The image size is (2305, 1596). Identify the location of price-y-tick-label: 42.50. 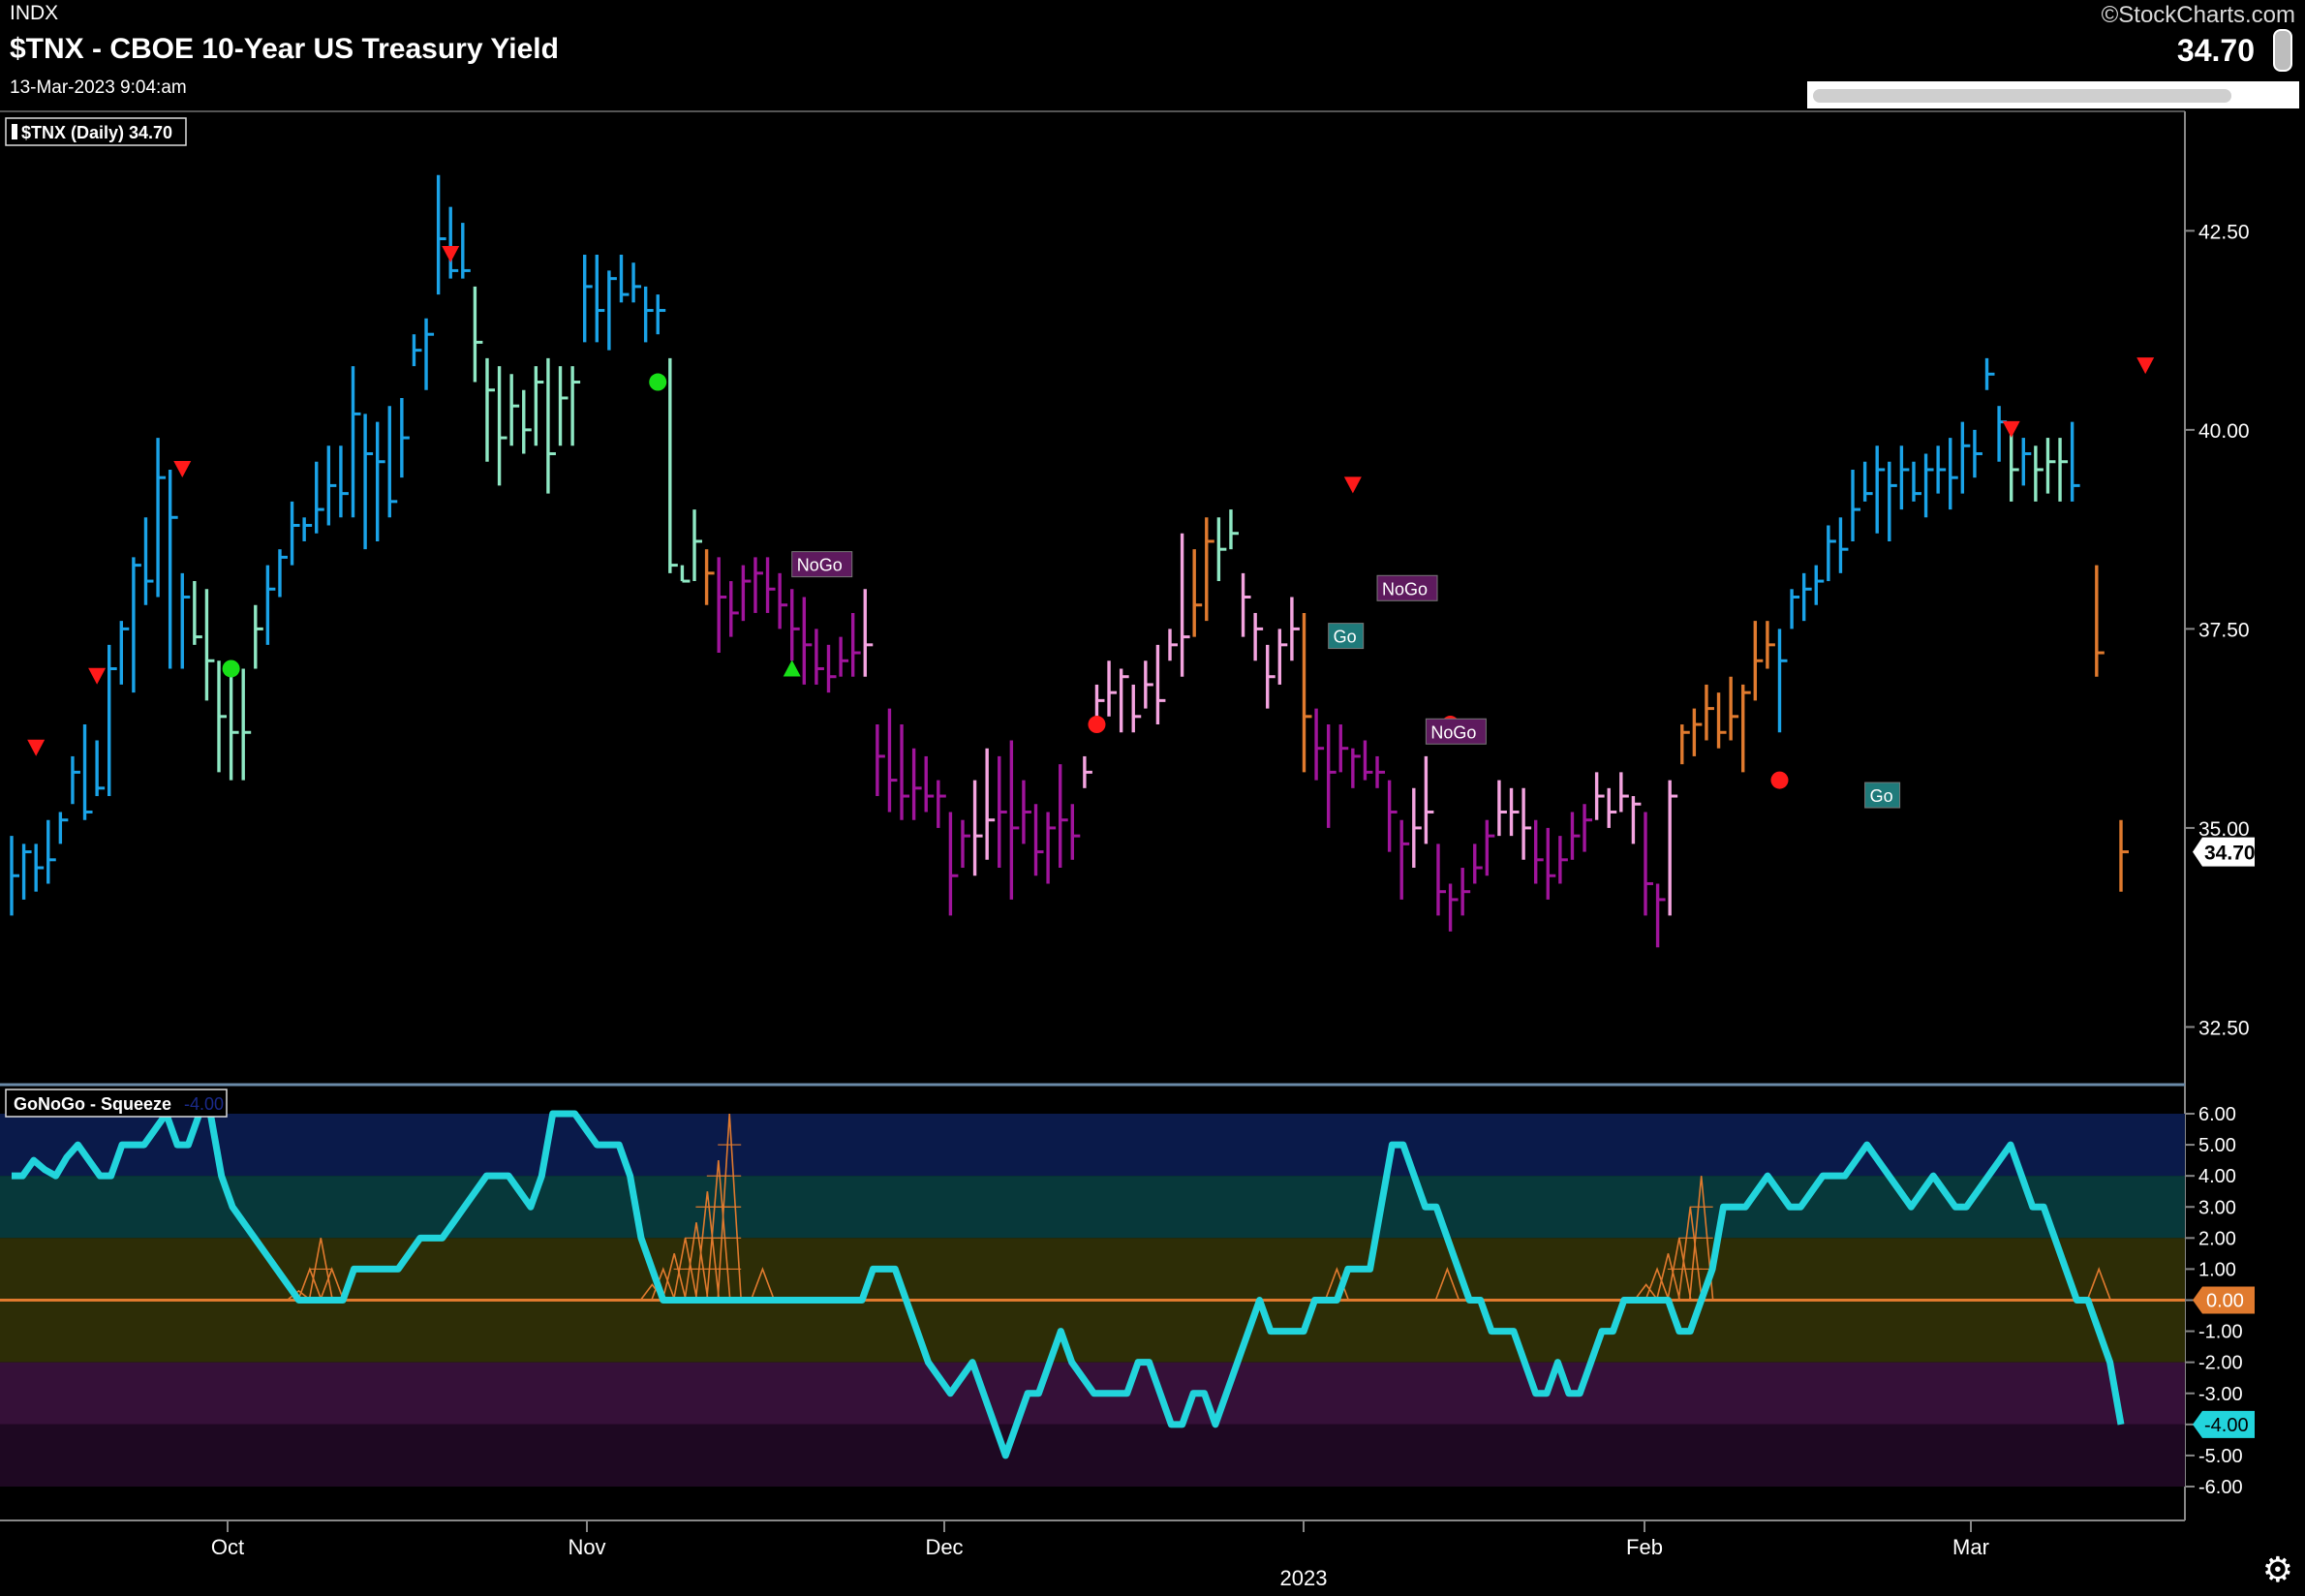
(2224, 232).